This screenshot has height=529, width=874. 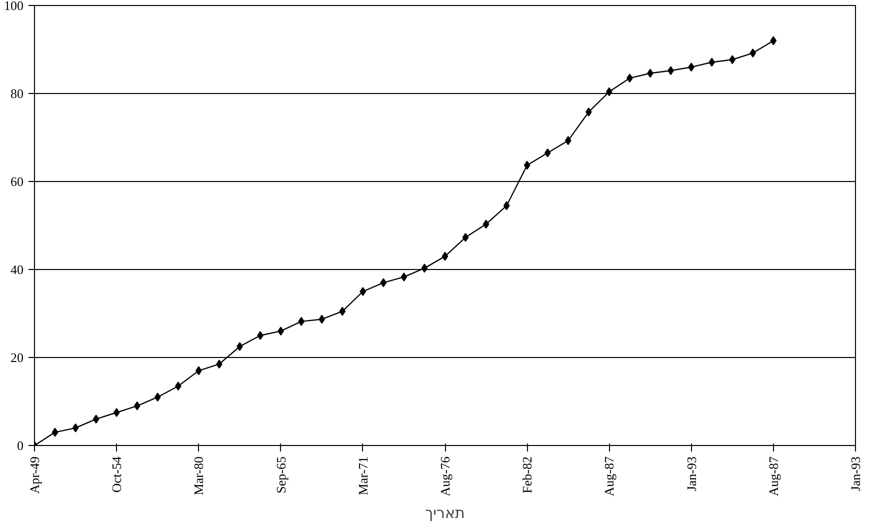 What do you see at coordinates (445, 476) in the screenshot?
I see `x-tick-label: Aug-76` at bounding box center [445, 476].